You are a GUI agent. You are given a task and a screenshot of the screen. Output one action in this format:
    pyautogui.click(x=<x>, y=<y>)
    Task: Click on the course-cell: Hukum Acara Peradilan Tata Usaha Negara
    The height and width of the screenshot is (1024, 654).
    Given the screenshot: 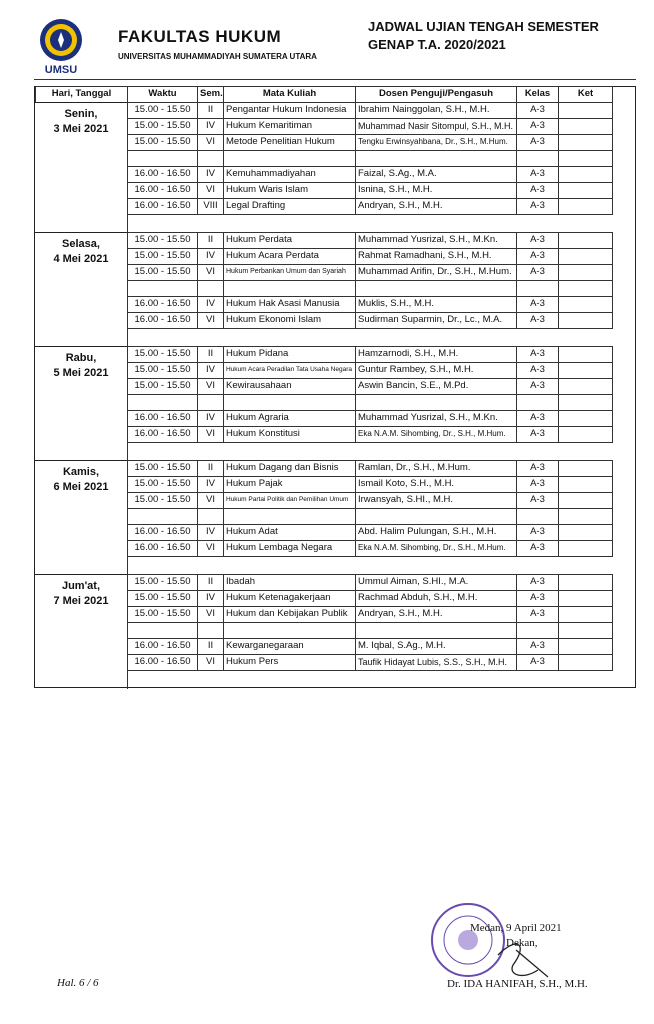 What is the action you would take?
    pyautogui.click(x=289, y=370)
    